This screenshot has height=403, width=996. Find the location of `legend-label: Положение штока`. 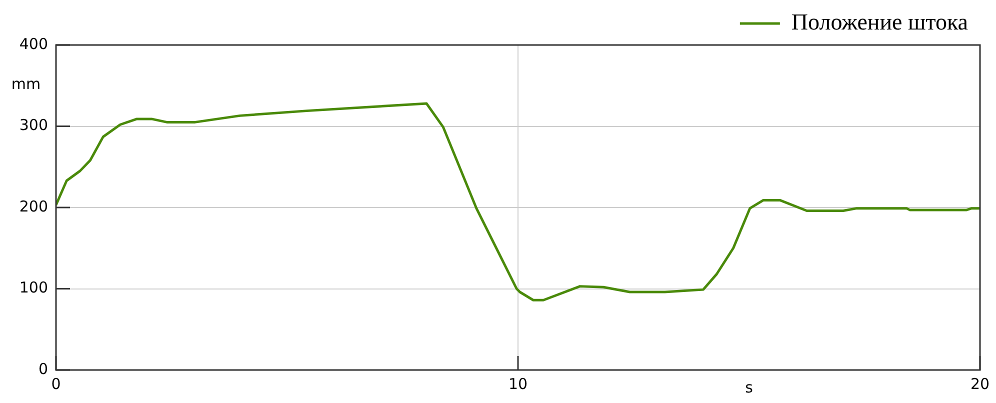

legend-label: Положение штока is located at coordinates (879, 22).